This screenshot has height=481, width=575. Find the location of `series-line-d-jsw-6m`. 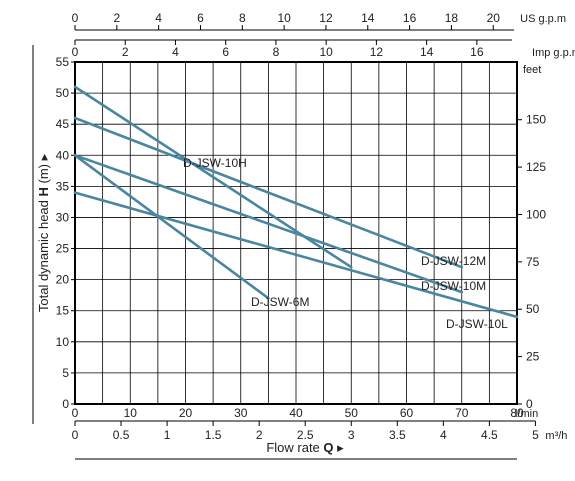

series-line-d-jsw-6m is located at coordinates (171, 227).